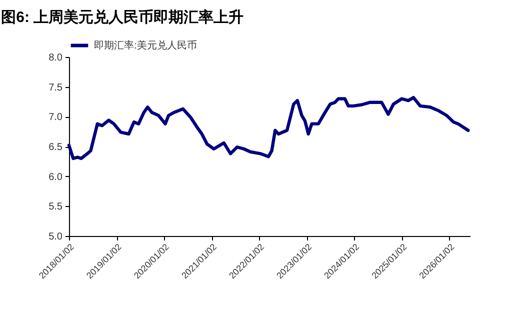 The image size is (509, 328). I want to click on chart-title: 图6: 上周美元兑人民币即期汇率上升, so click(122, 17).